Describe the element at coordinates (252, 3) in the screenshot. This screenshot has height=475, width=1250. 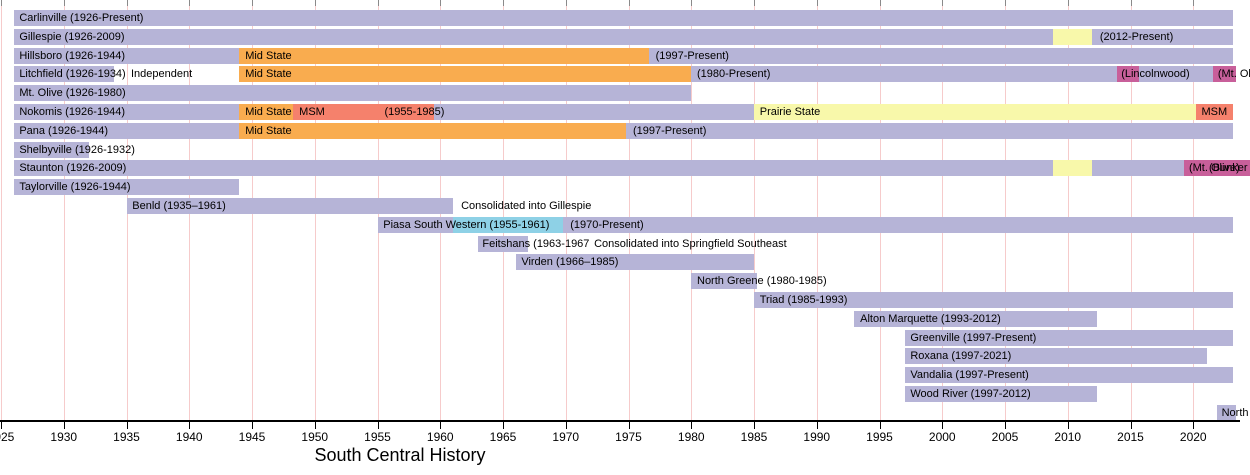
I see `top-tick-1945` at that location.